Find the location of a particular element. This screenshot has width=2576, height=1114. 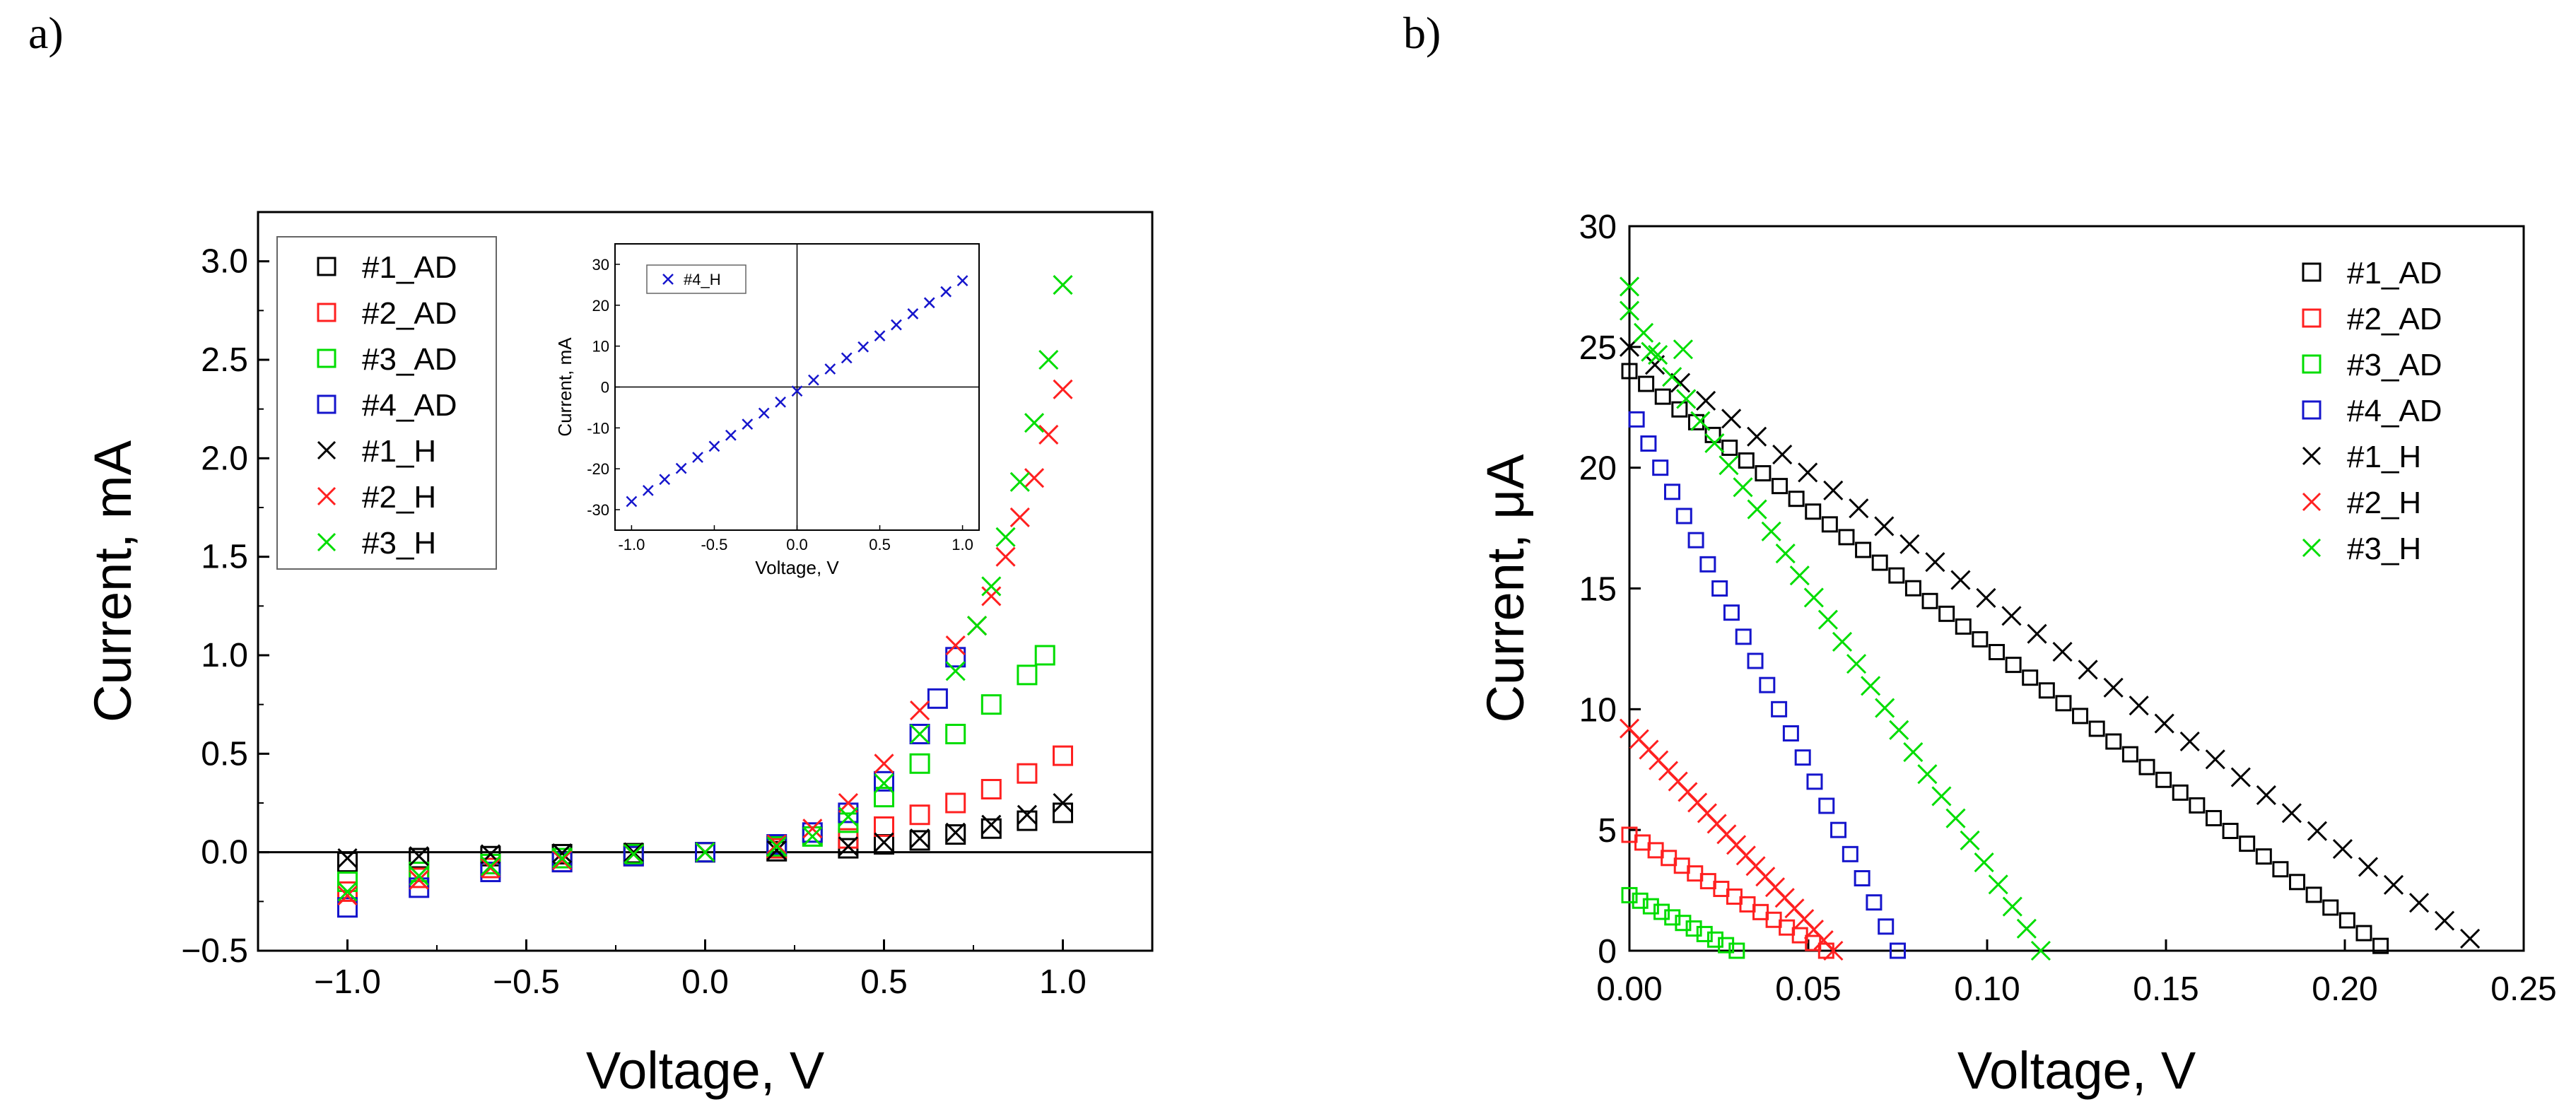

inset-y-tick-label: 10 is located at coordinates (600, 347).